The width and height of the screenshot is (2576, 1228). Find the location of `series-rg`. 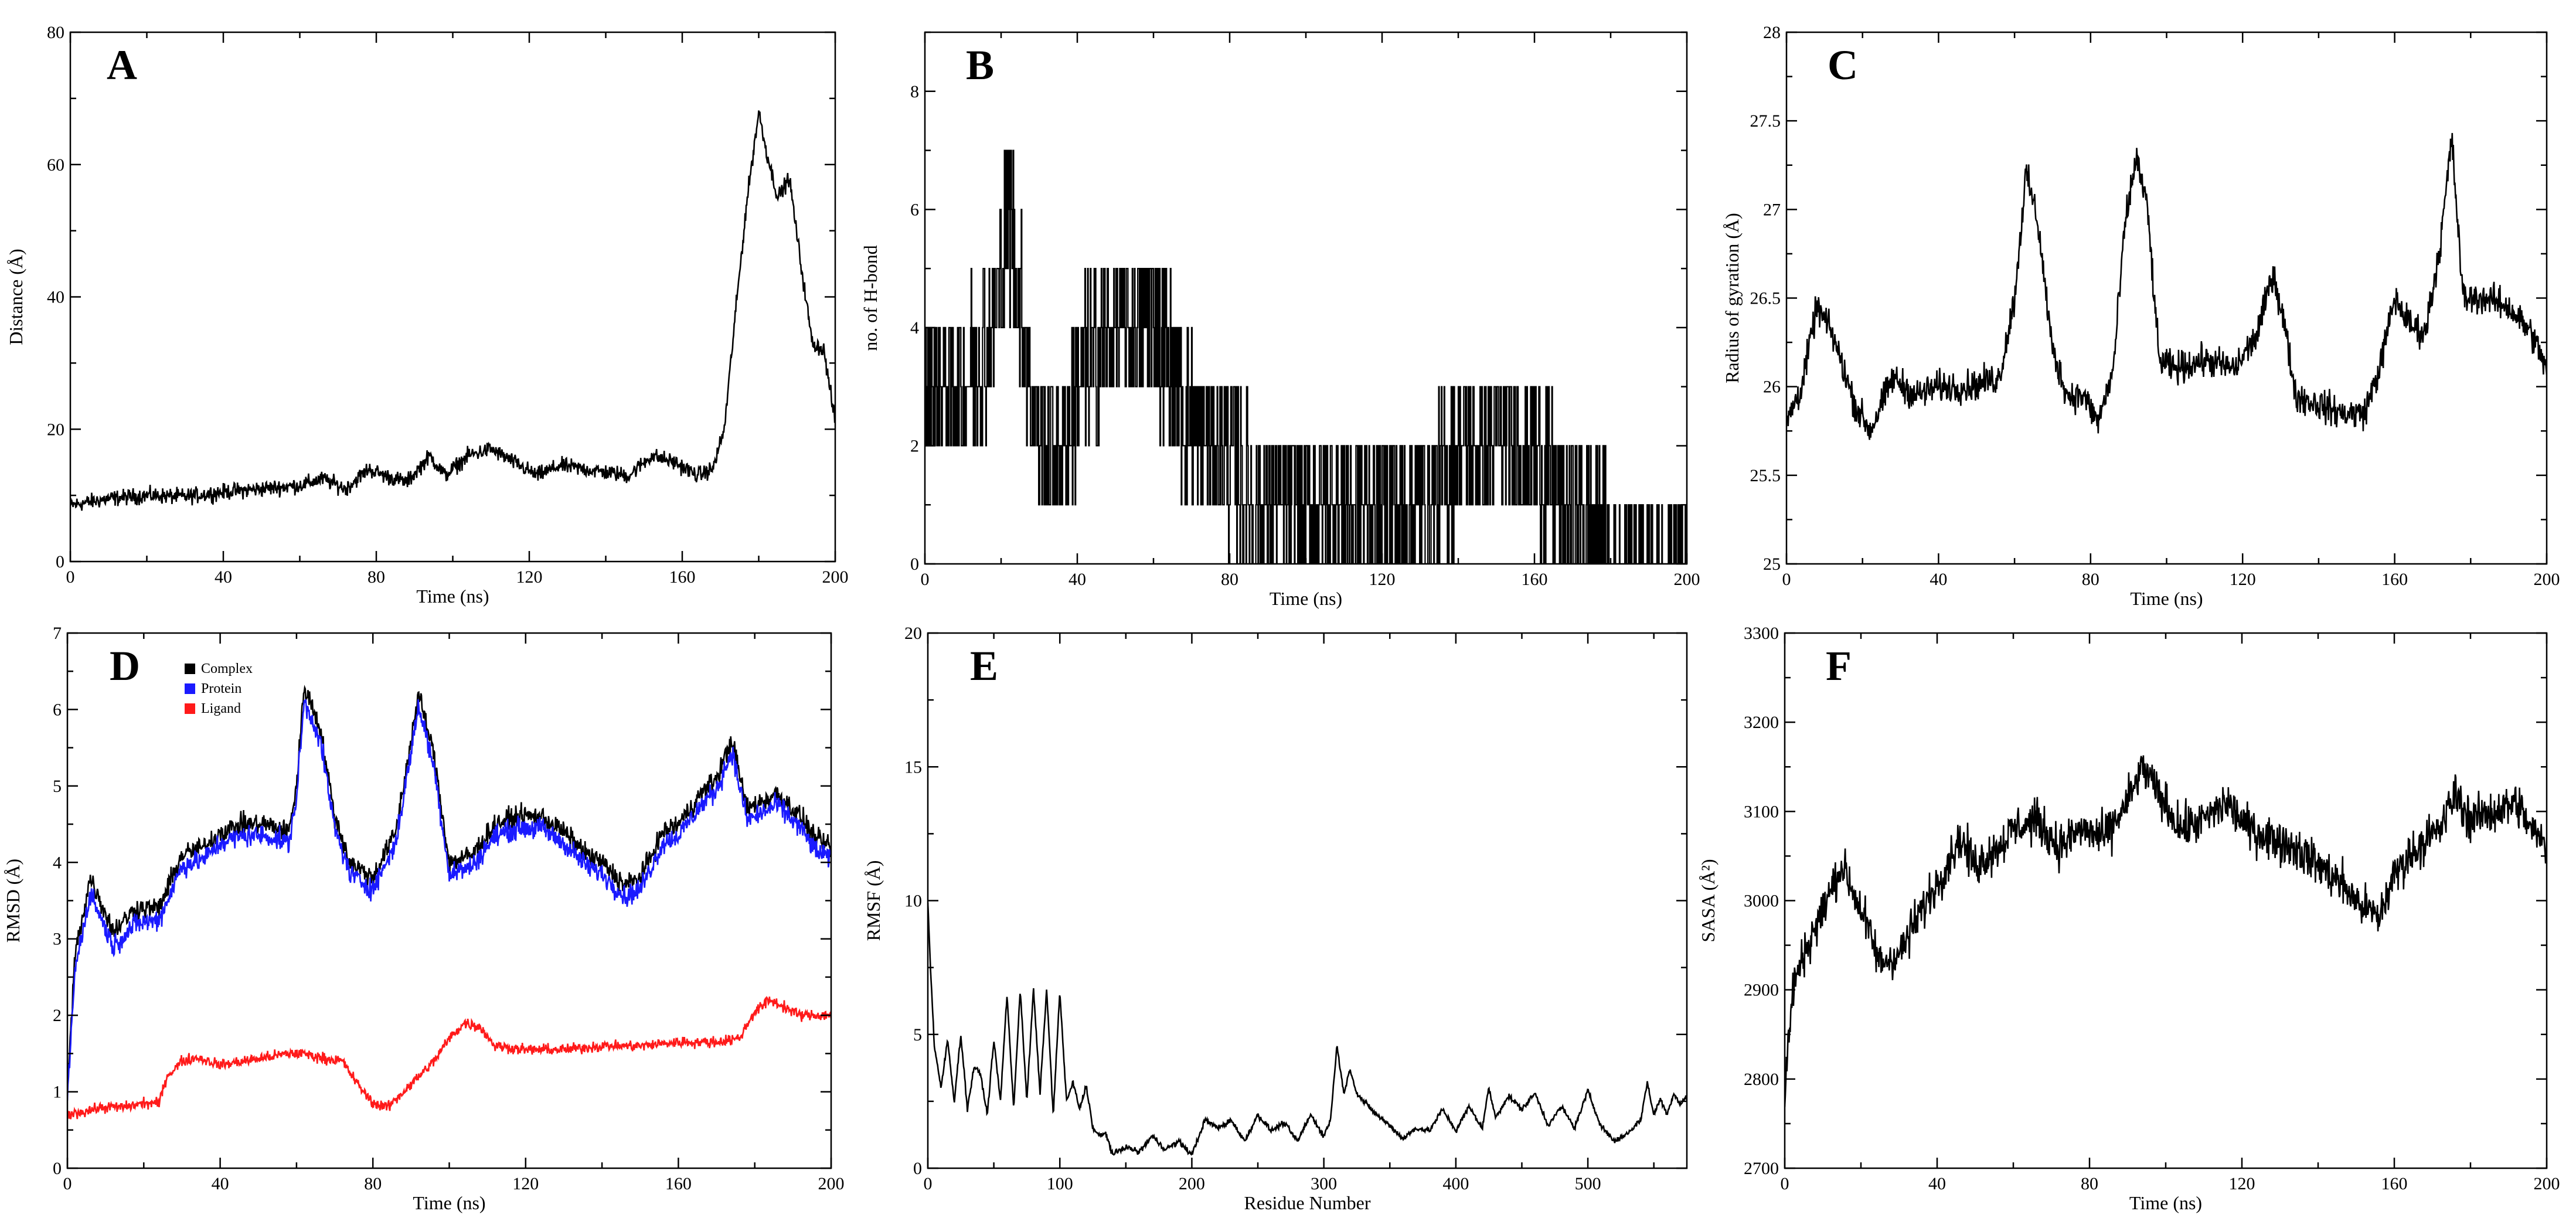

series-rg is located at coordinates (2166, 286).